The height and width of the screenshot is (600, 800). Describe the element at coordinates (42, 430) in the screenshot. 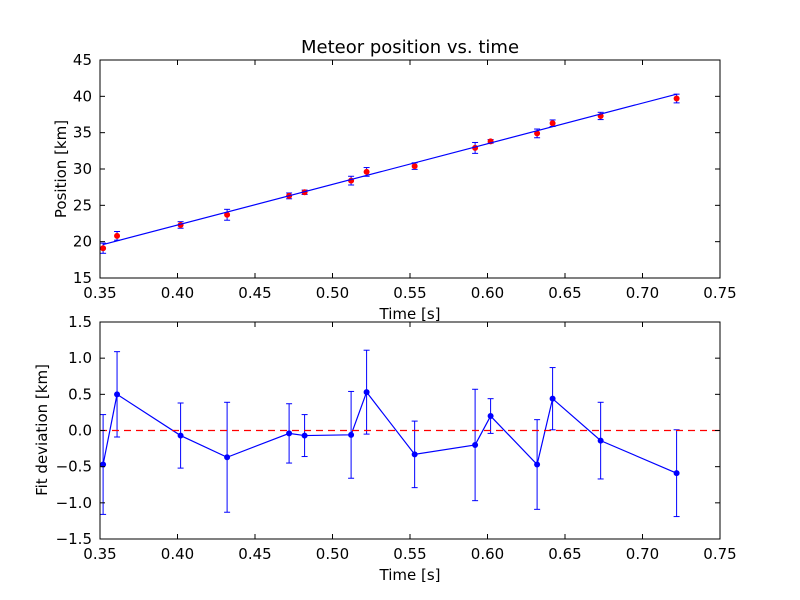

I see `bottom-y-axis-label: Fit deviation [km]` at that location.